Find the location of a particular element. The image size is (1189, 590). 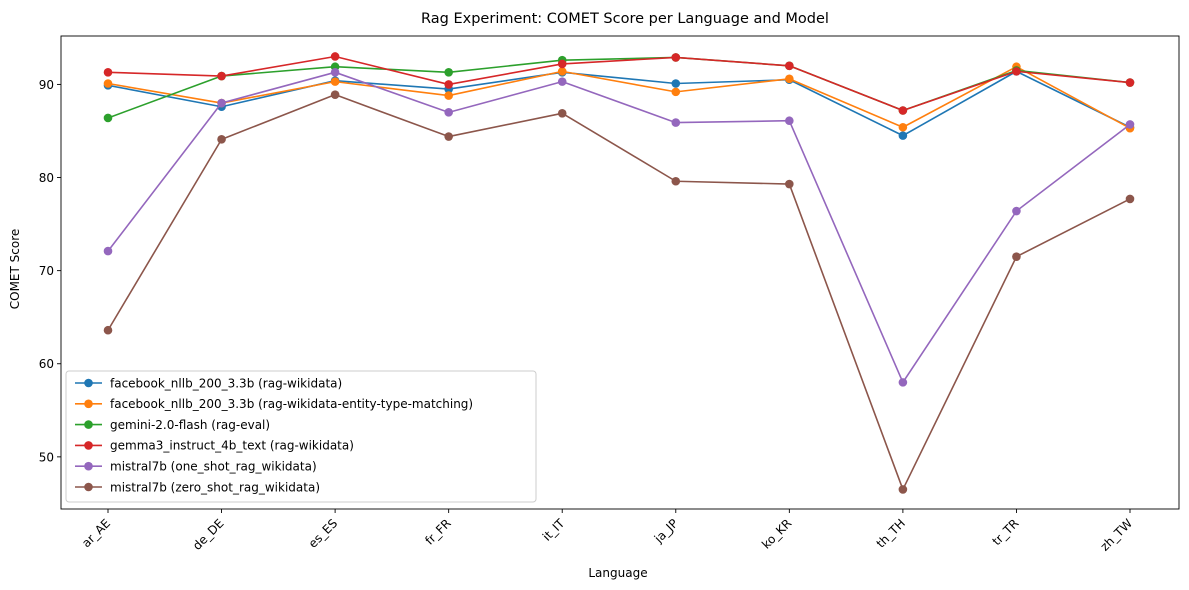

x-tick-label: fr_FR is located at coordinates (437, 531).